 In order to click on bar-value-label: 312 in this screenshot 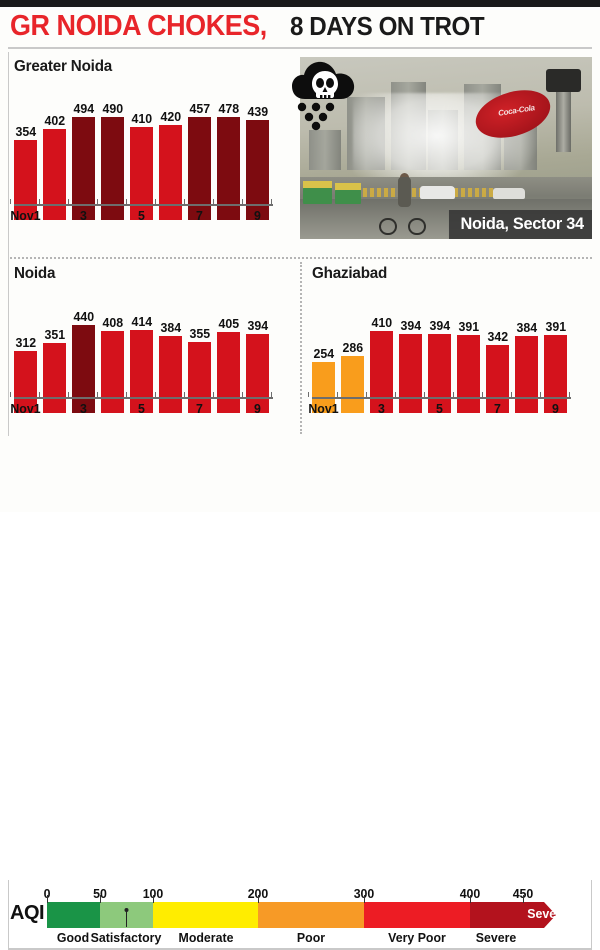, I will do `click(25, 343)`.